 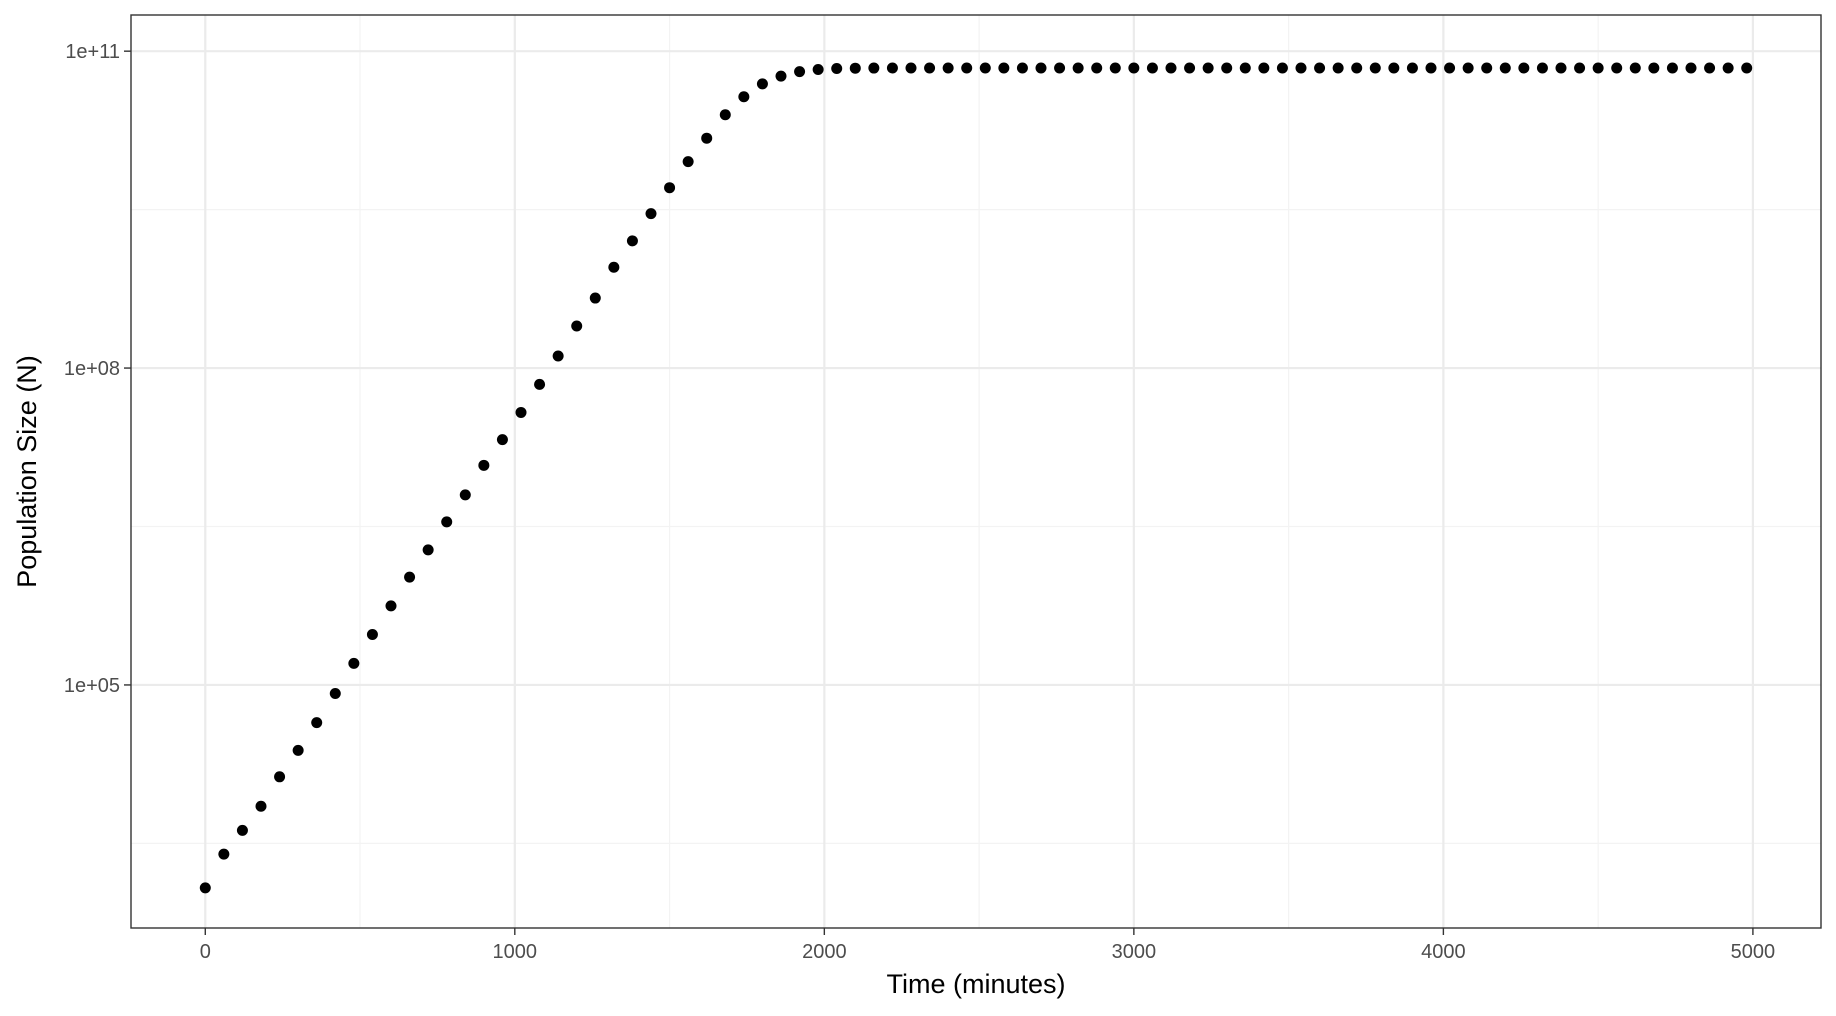 What do you see at coordinates (92, 369) in the screenshot?
I see `y-tick-label: 1e+08` at bounding box center [92, 369].